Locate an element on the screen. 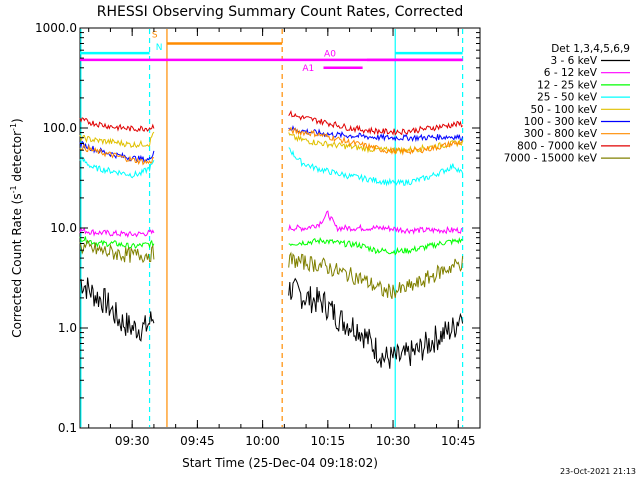 This screenshot has height=480, width=640. x-tick-label: 09:30 is located at coordinates (132, 441).